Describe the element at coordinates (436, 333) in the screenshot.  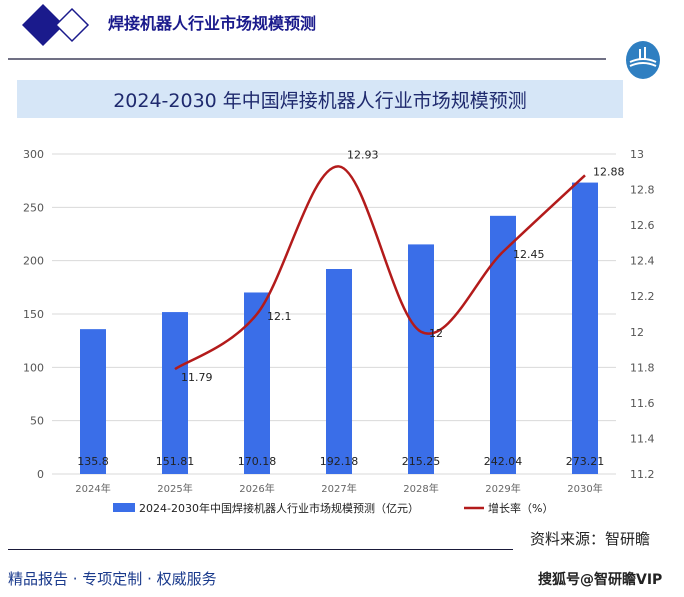
I see `growth-value-label: 12` at that location.